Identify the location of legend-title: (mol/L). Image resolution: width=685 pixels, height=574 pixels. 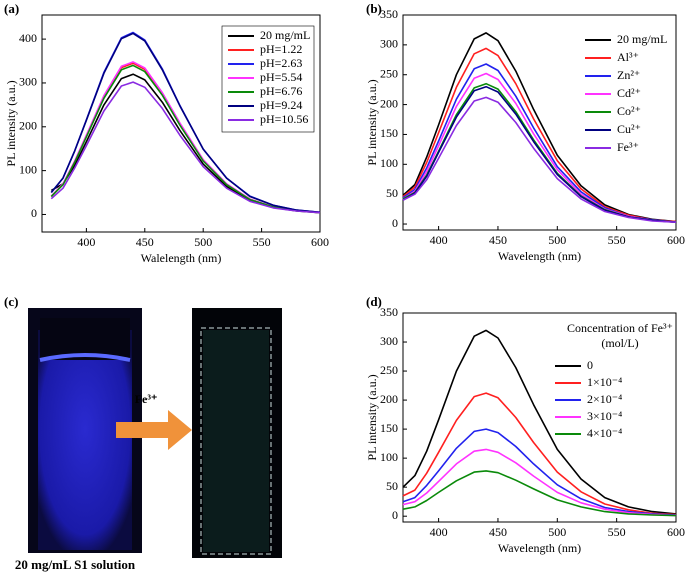
(619, 343).